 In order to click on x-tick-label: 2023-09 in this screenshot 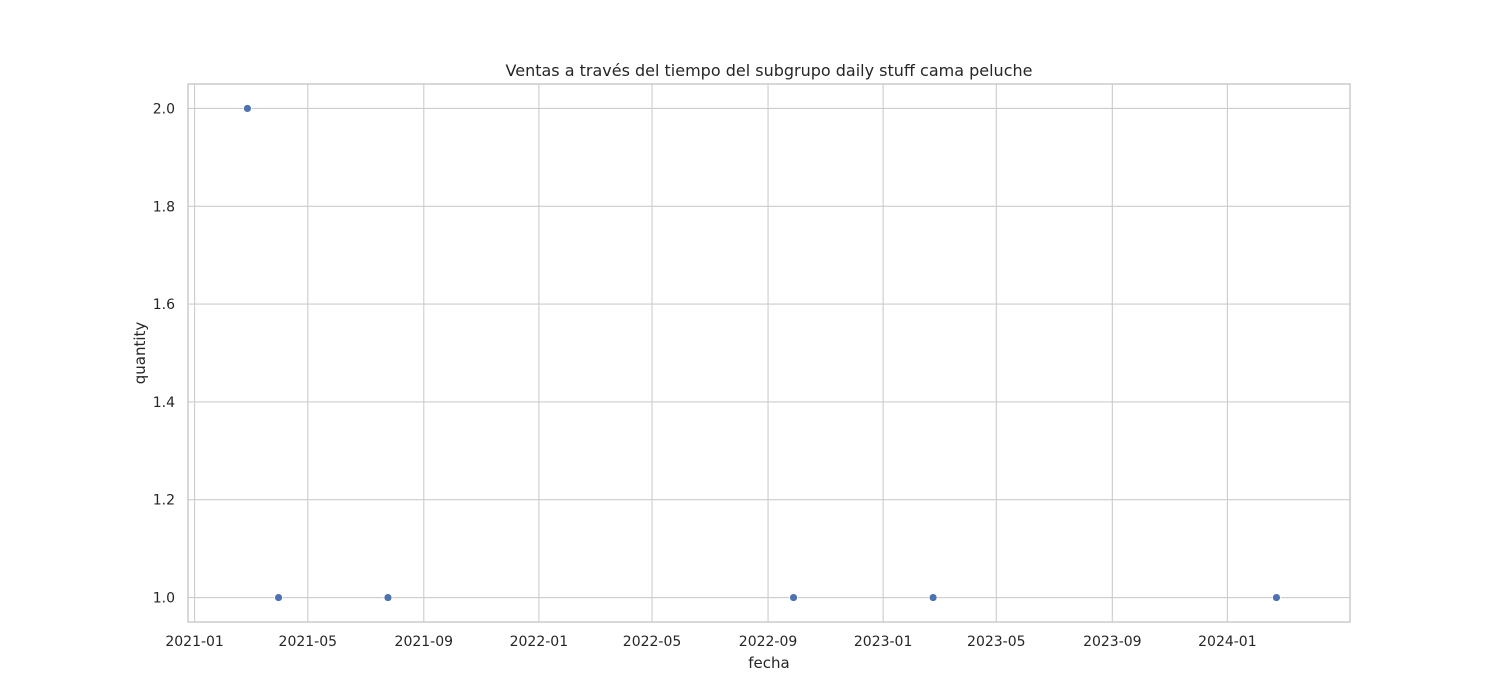, I will do `click(1112, 642)`.